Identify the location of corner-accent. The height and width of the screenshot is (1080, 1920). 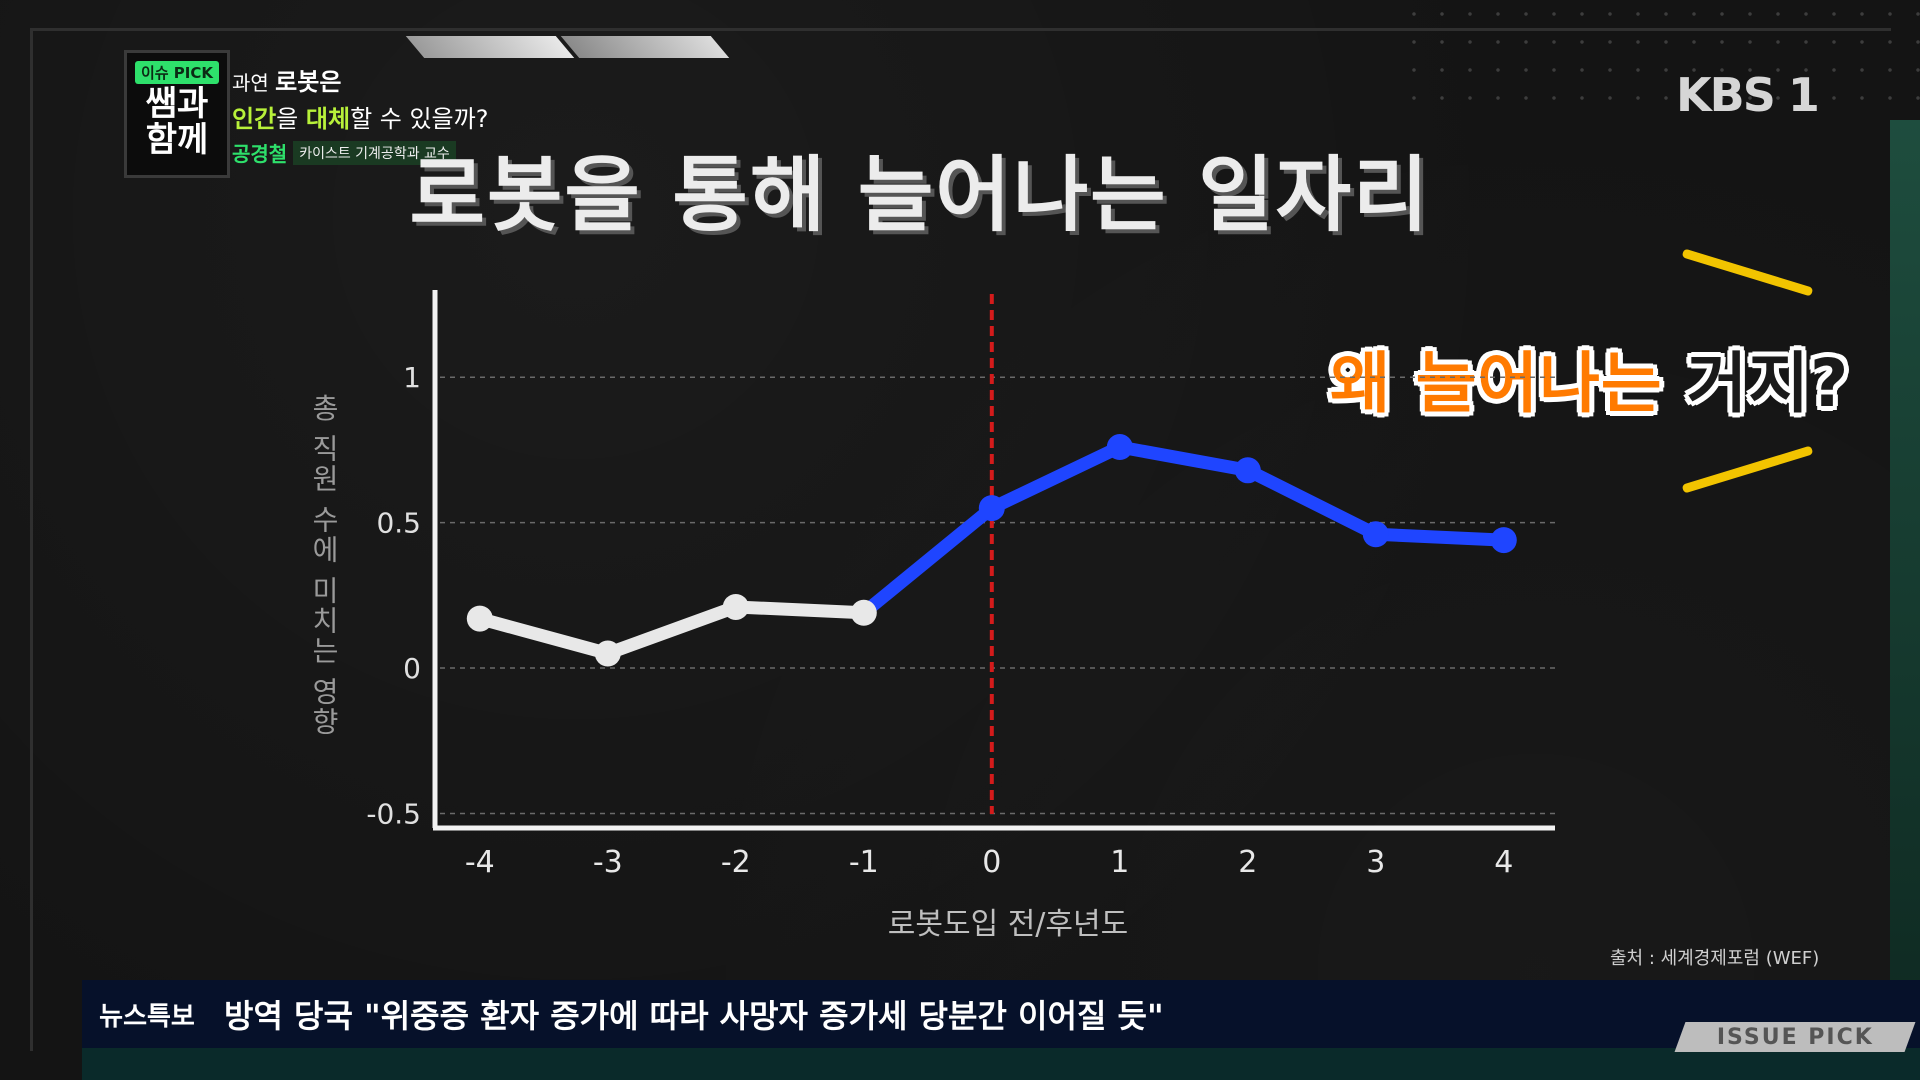
(1905, 570).